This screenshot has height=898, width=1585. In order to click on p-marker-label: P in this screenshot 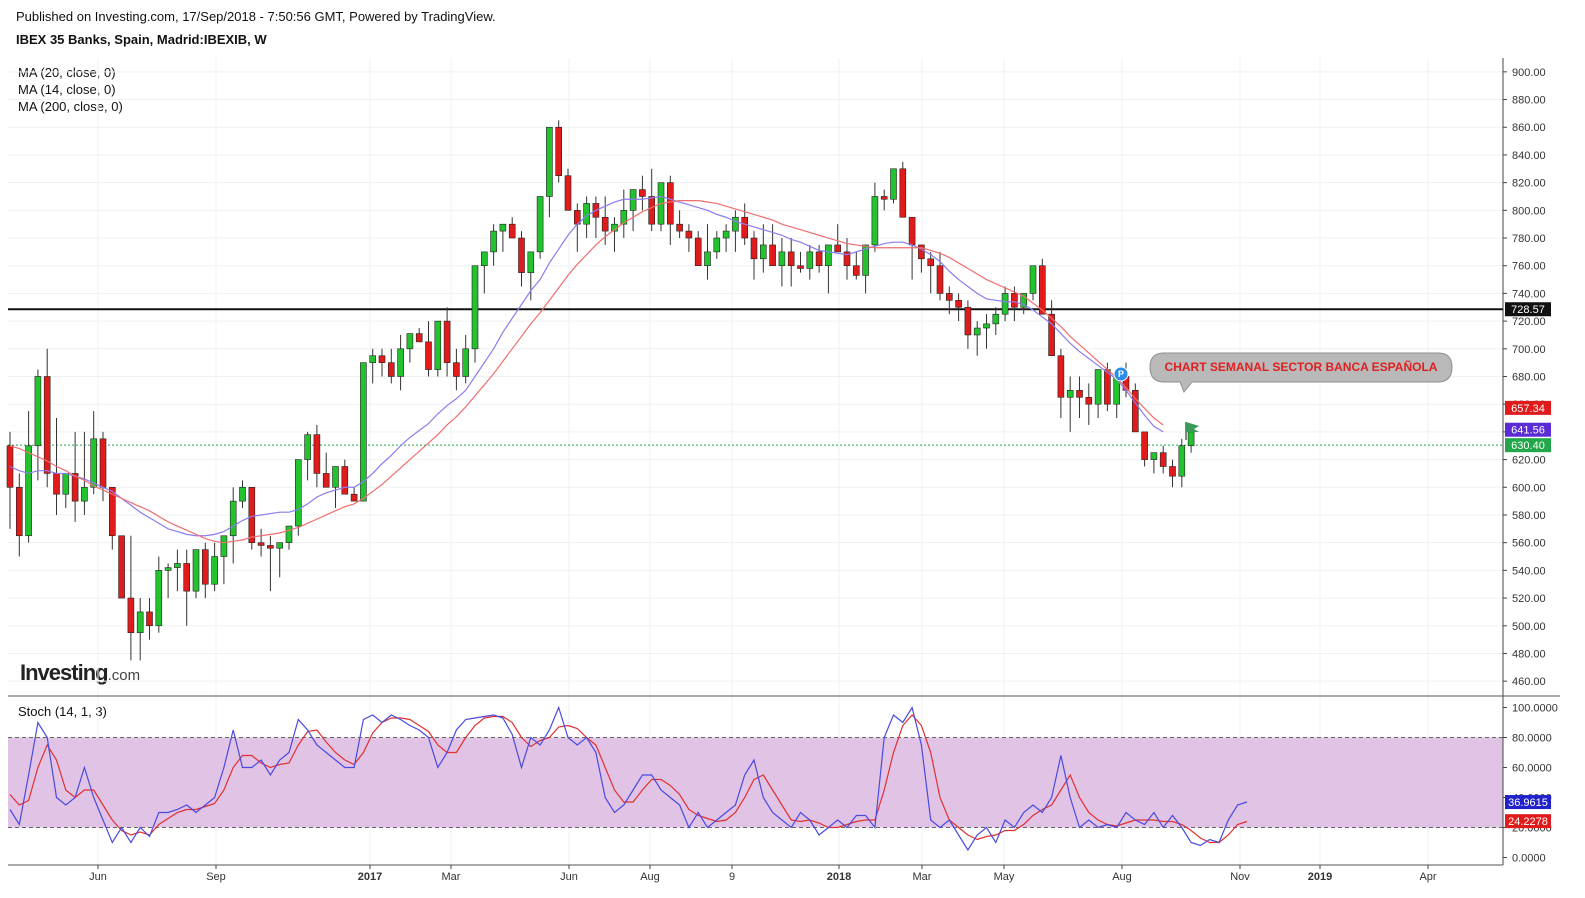, I will do `click(1121, 374)`.